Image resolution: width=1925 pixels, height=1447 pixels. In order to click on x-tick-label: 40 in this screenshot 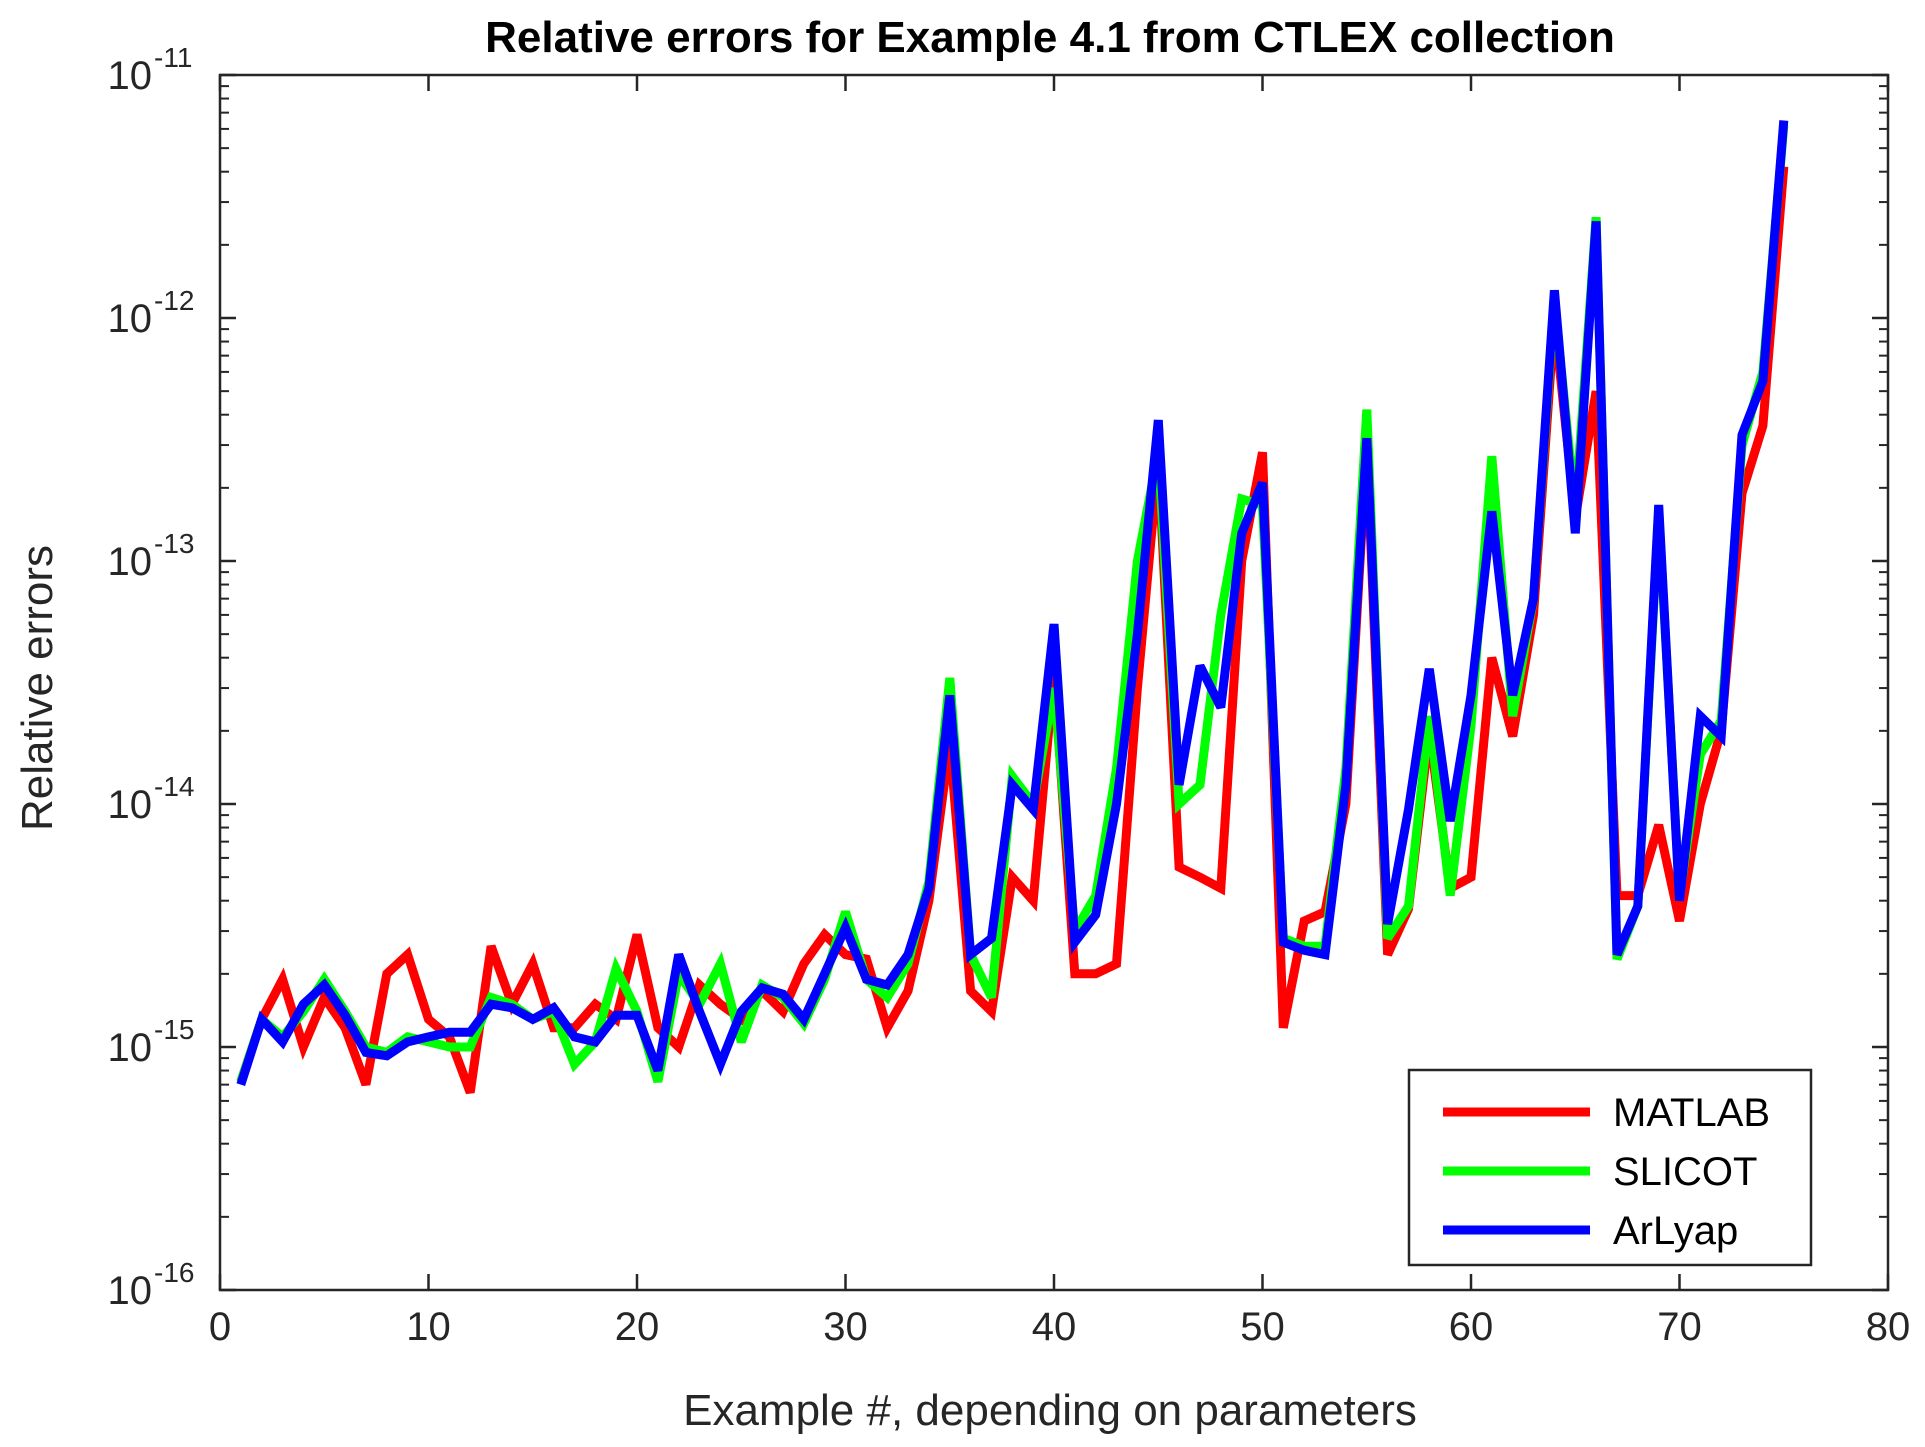, I will do `click(1054, 1327)`.